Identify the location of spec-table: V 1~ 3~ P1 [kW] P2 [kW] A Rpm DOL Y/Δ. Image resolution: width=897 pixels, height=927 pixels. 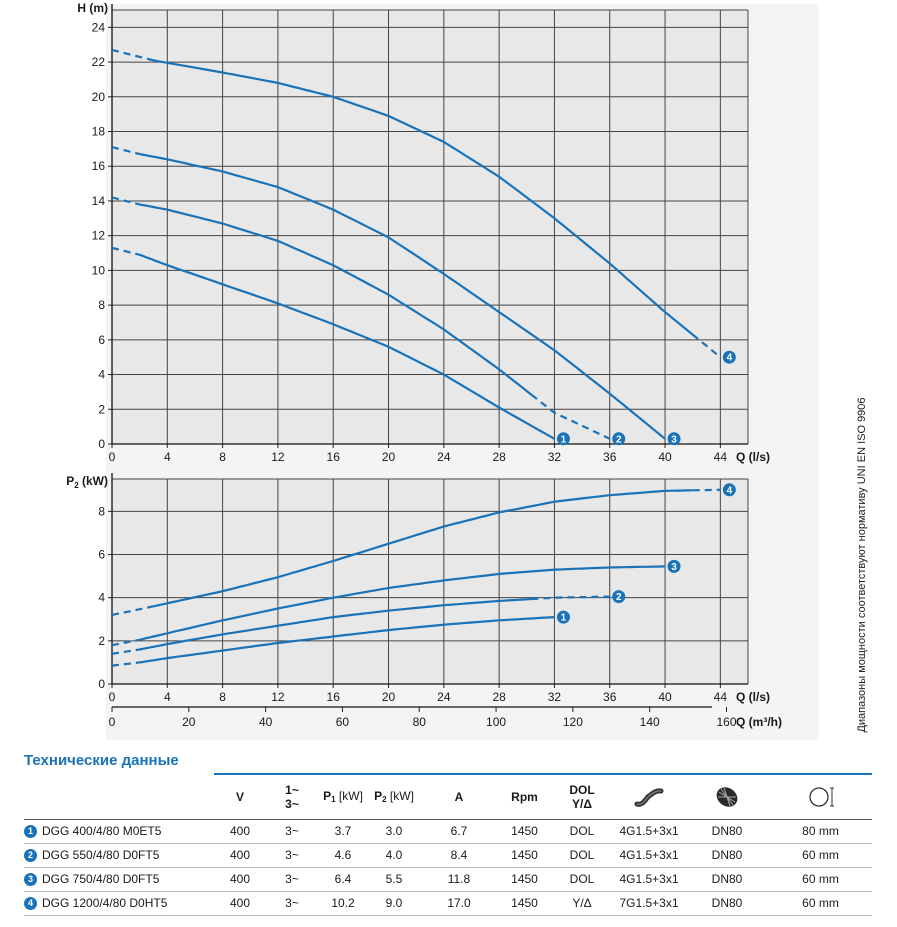
(448, 844).